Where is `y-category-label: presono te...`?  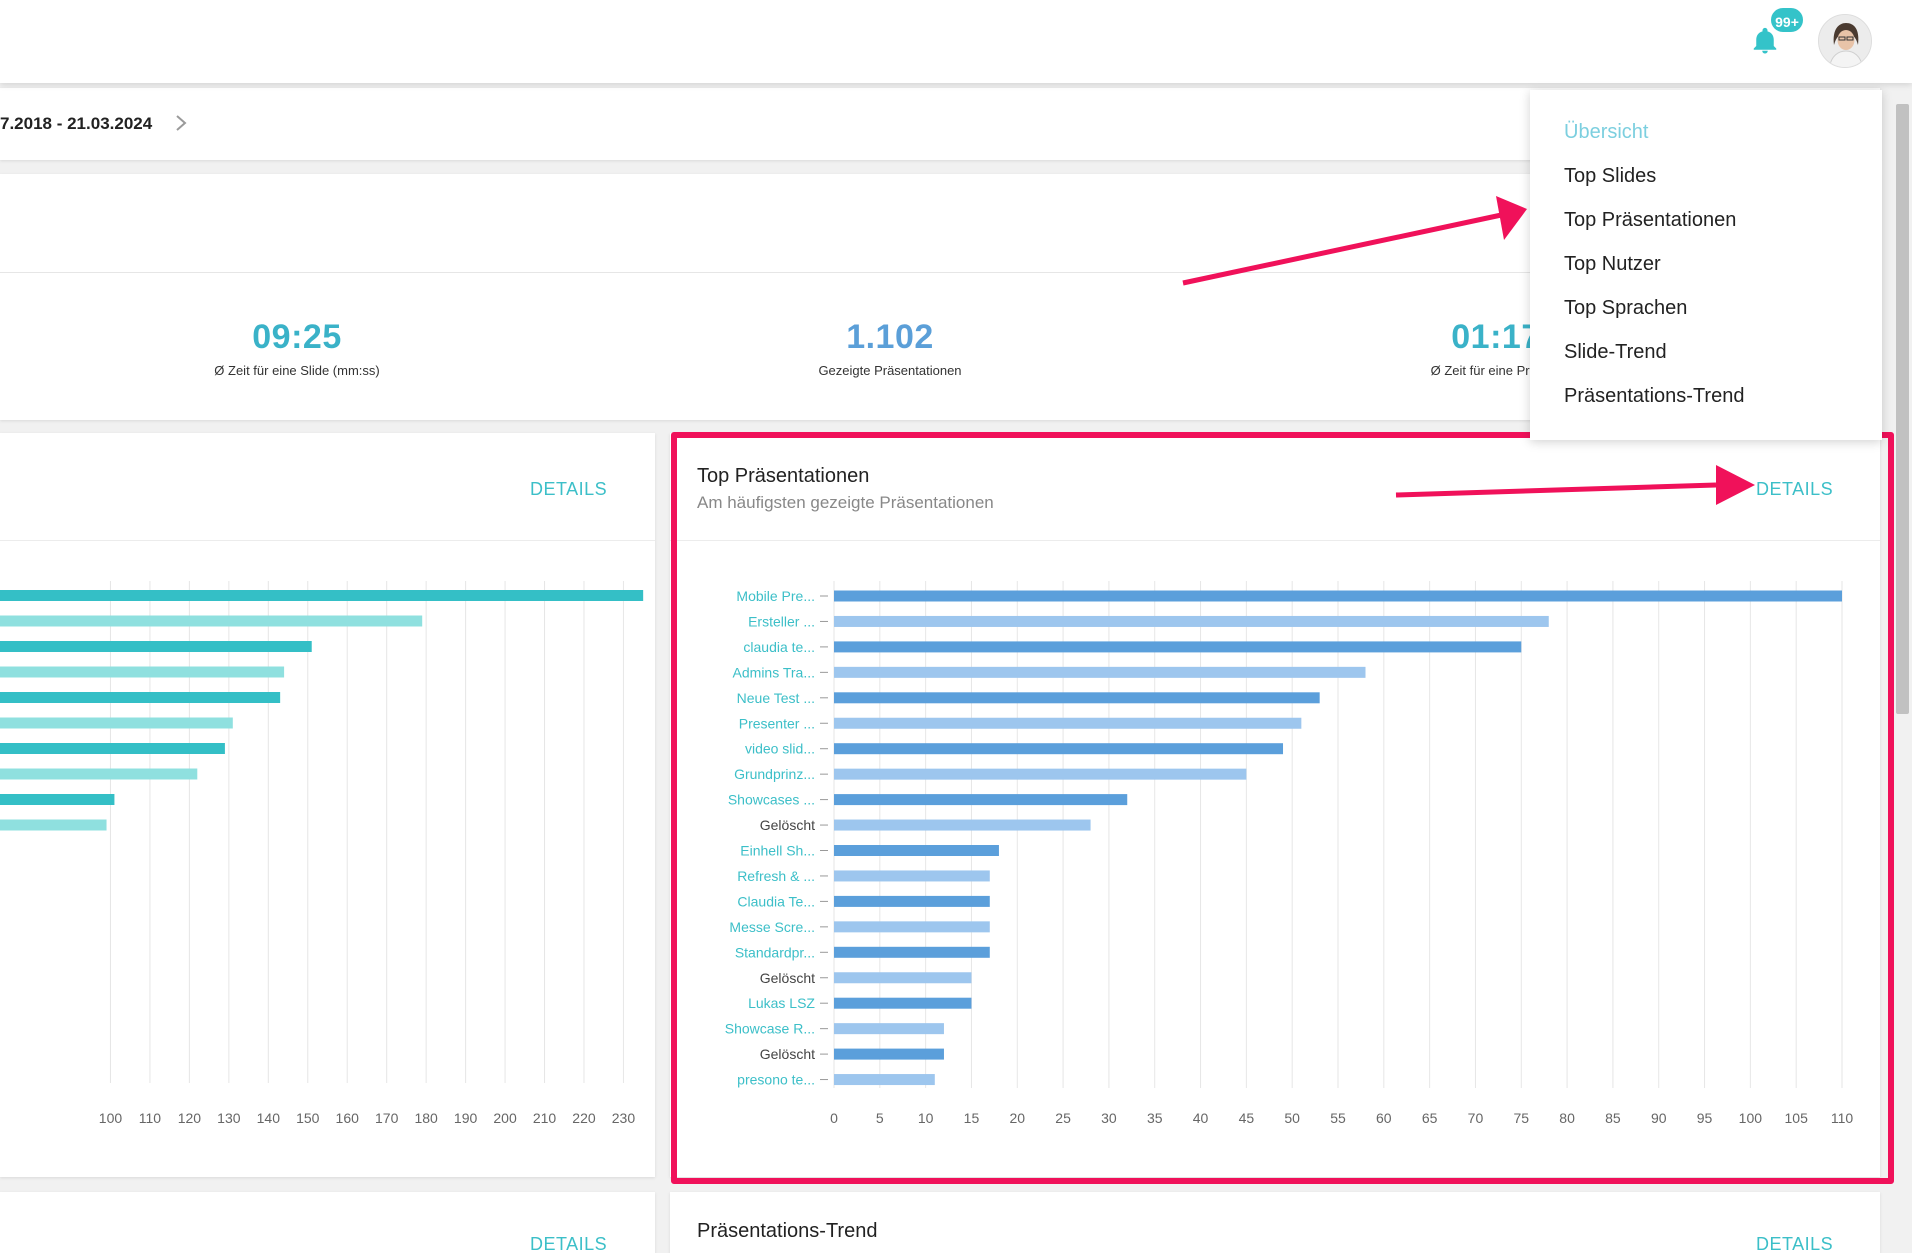 y-category-label: presono te... is located at coordinates (776, 1080).